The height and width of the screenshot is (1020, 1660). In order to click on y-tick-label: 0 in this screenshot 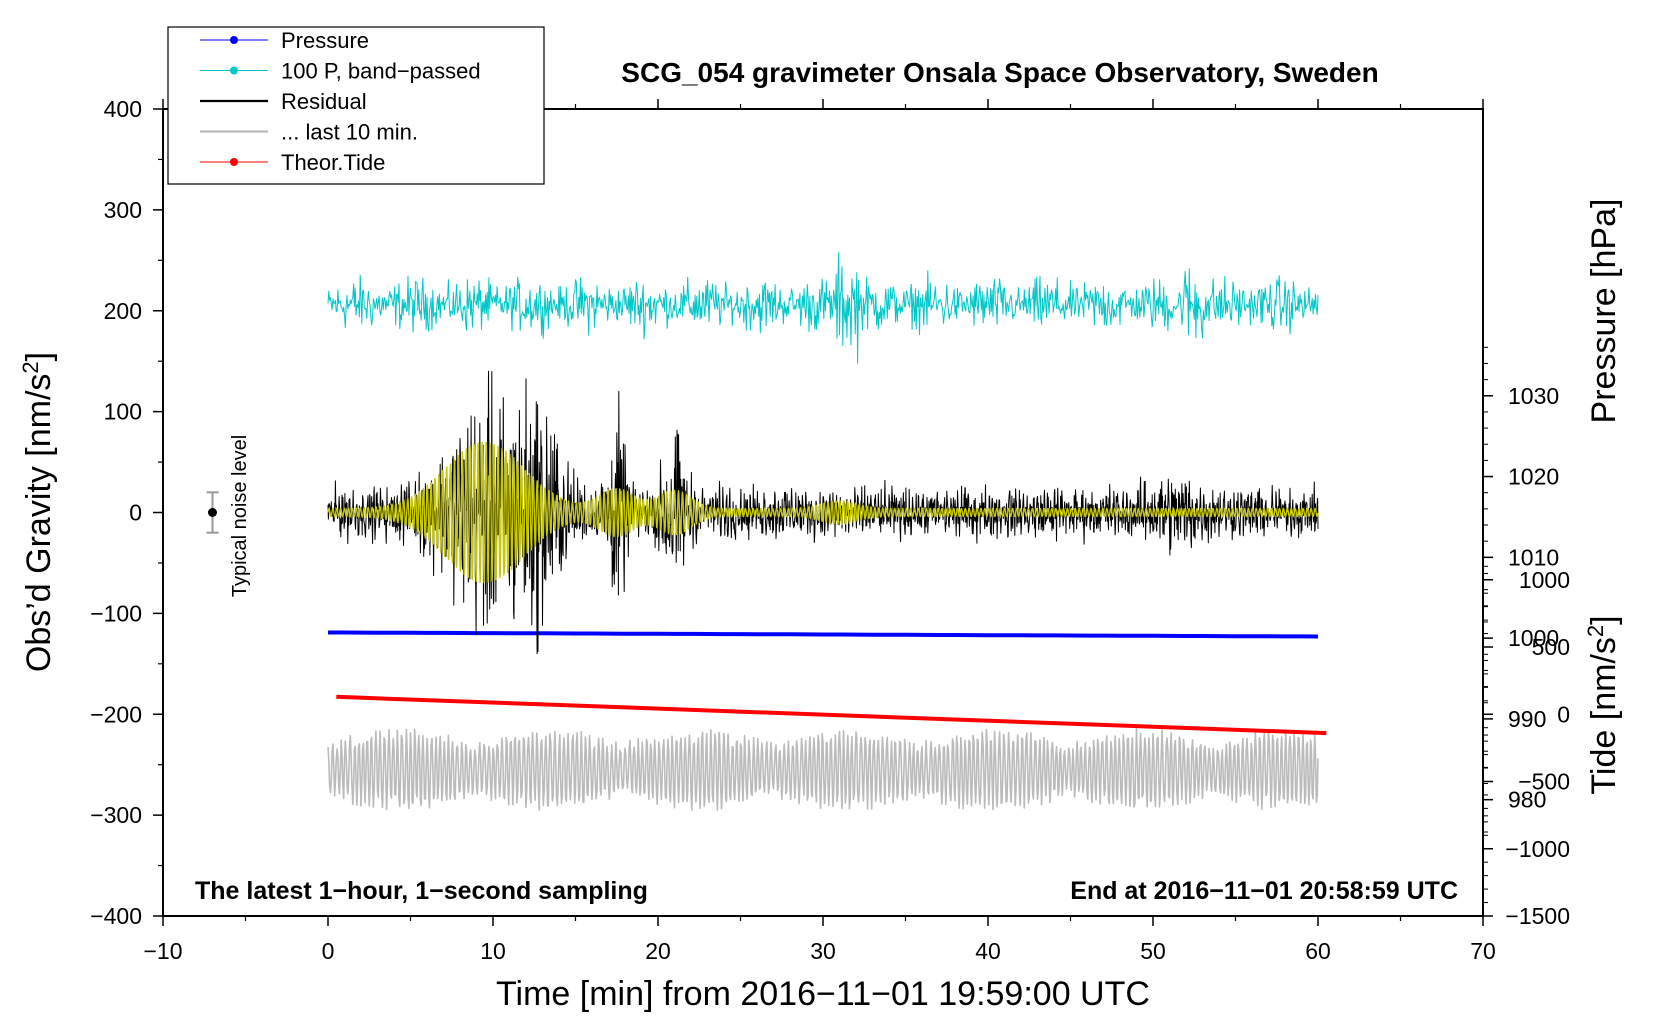, I will do `click(135, 513)`.